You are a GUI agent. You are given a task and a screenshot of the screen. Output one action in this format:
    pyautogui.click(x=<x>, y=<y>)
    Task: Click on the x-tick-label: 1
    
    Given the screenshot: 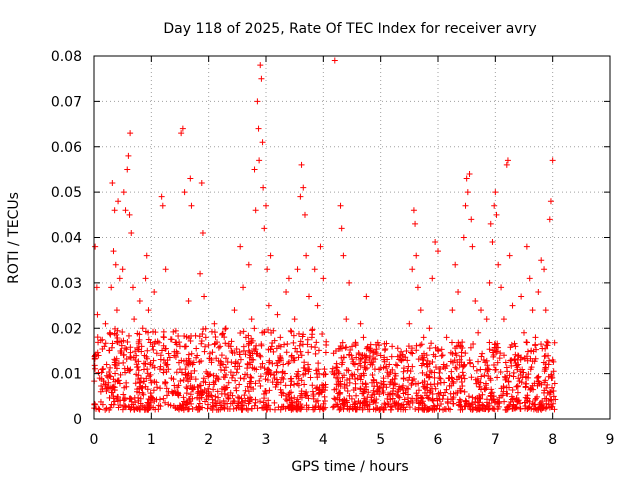 What is the action you would take?
    pyautogui.click(x=151, y=440)
    